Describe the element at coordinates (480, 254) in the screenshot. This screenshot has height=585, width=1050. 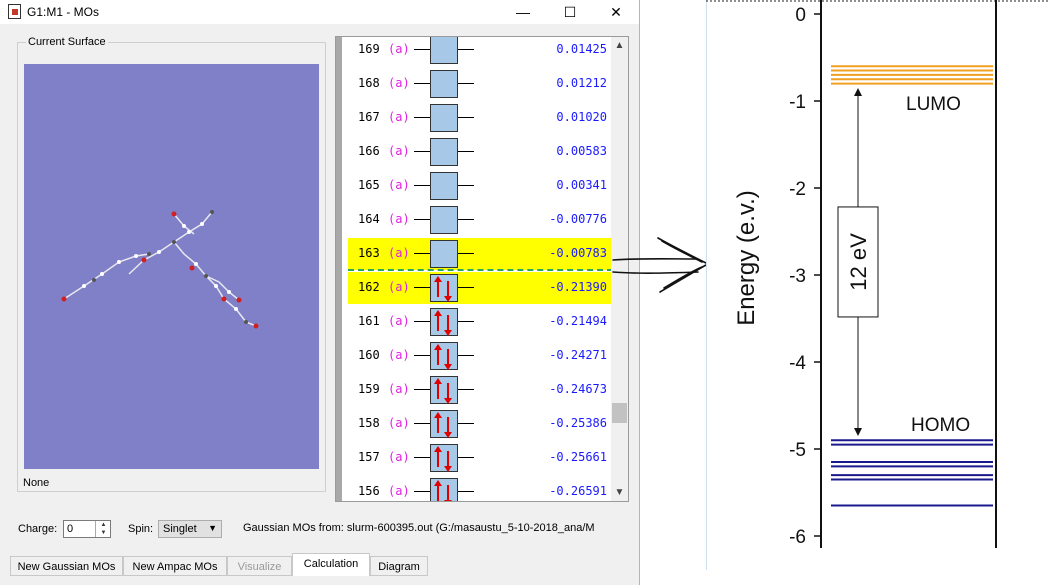
I see `mo-row: 163 (a) -0.00783` at that location.